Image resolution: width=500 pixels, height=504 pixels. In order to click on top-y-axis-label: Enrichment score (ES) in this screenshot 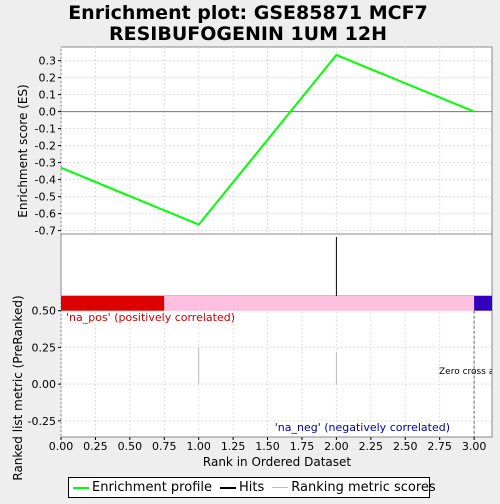, I will do `click(23, 150)`.